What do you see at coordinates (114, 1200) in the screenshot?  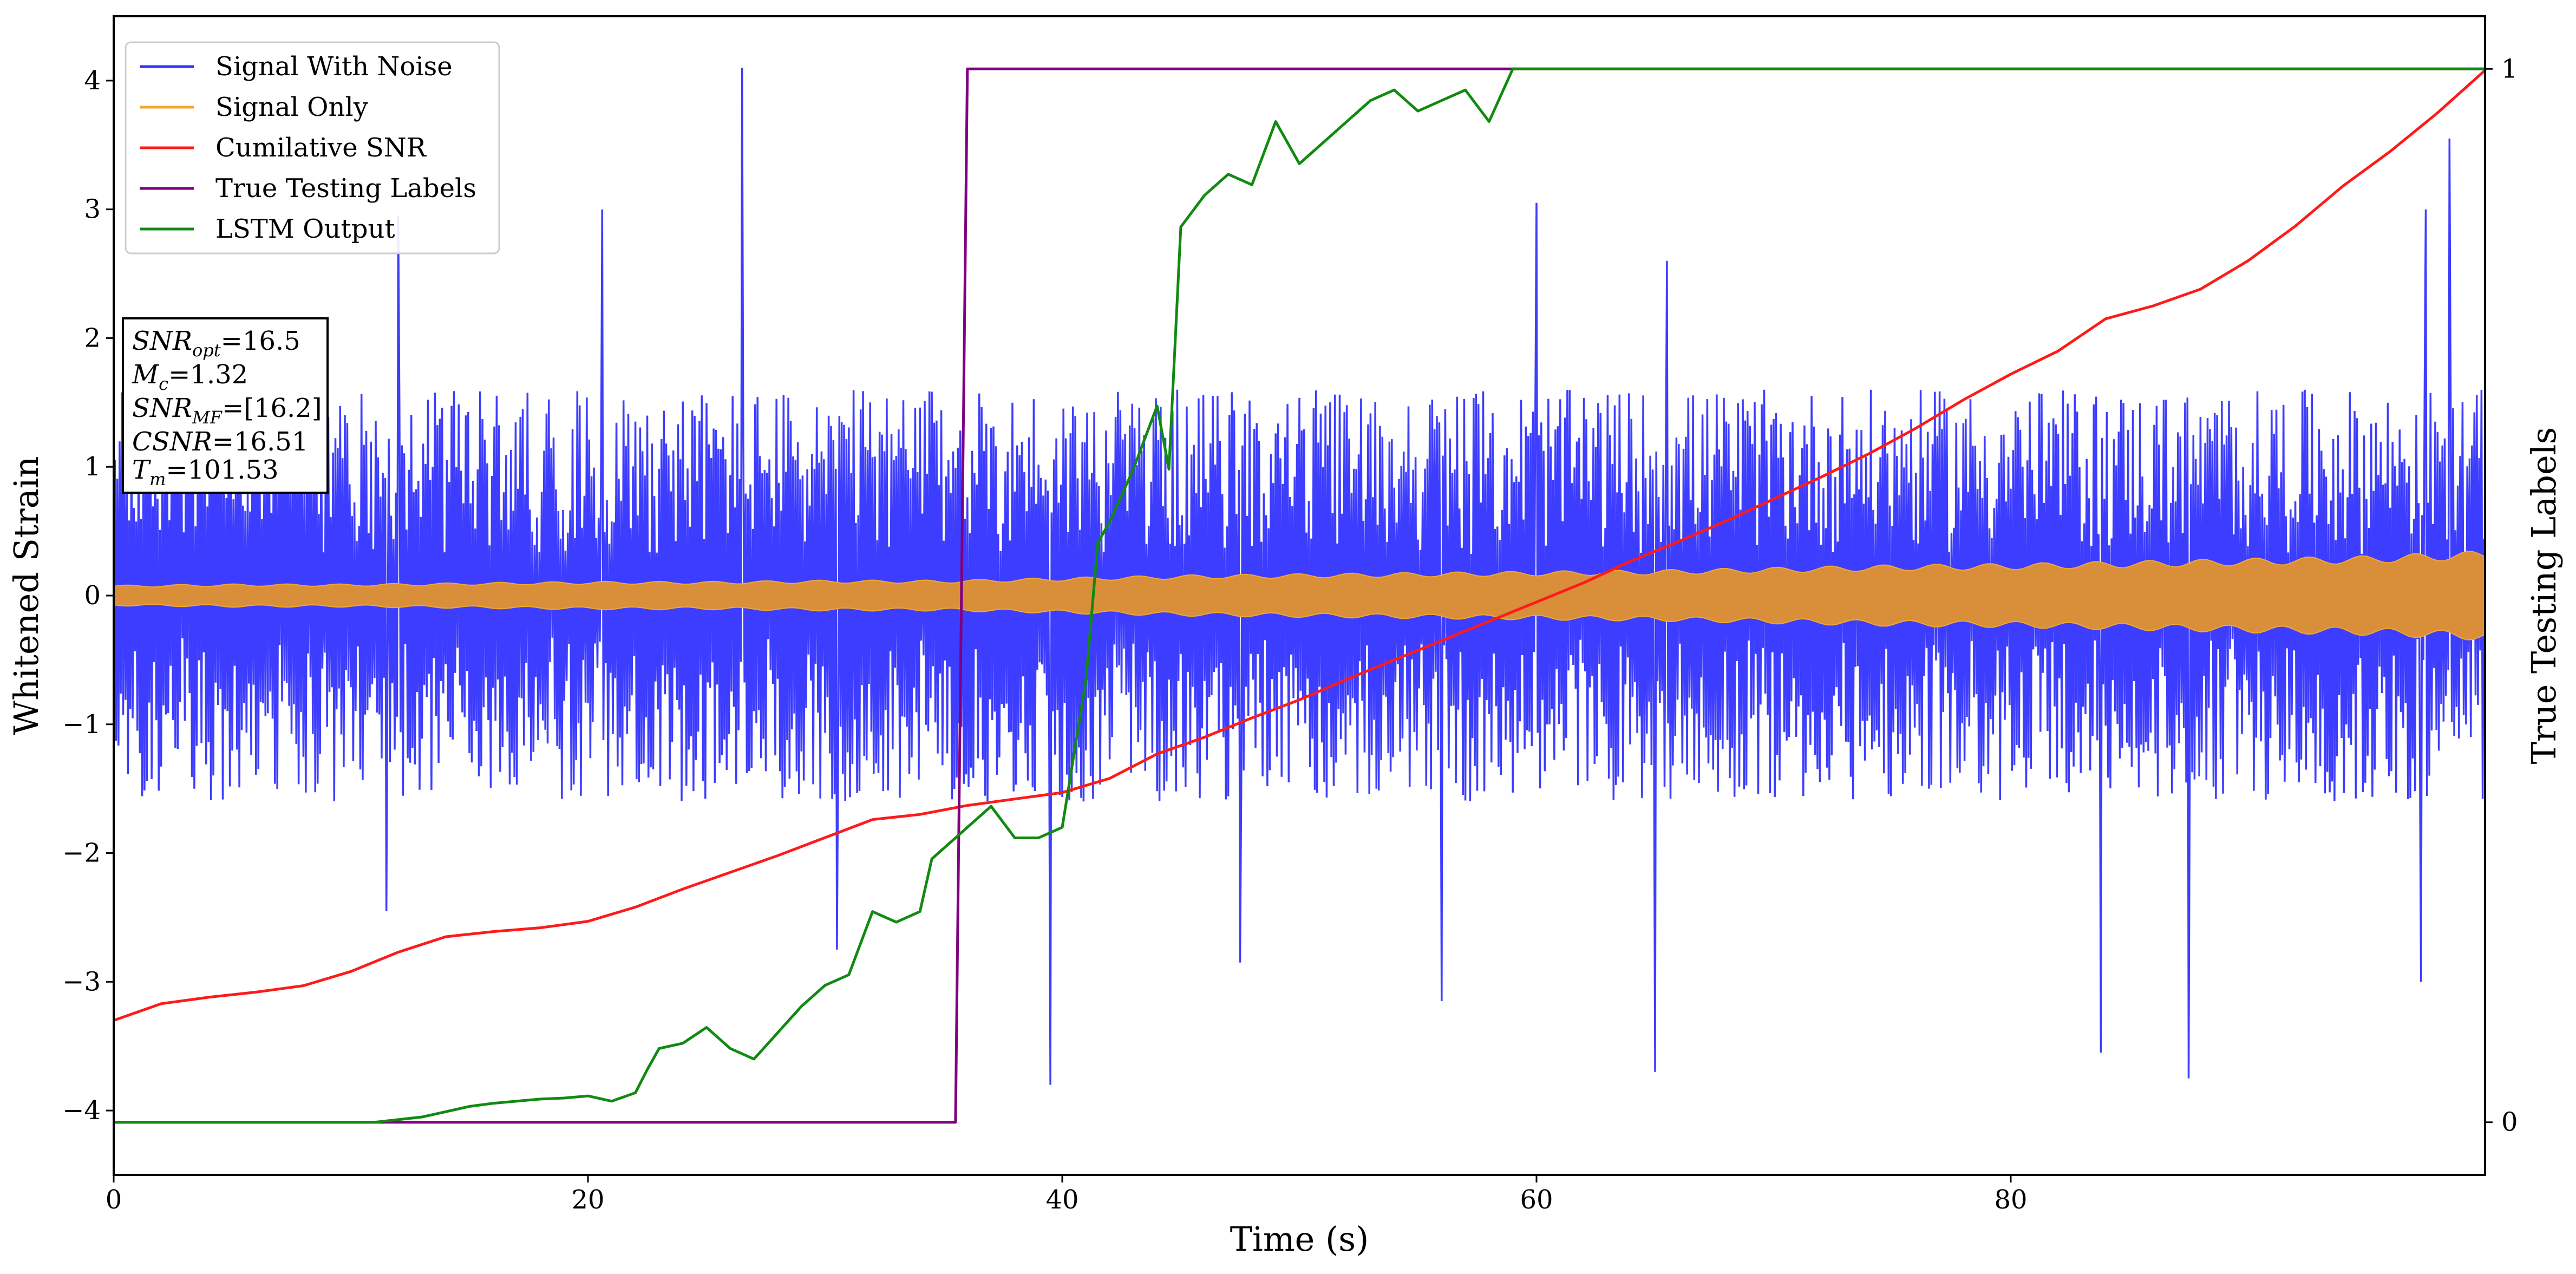 I see `x-tick-label: 0` at bounding box center [114, 1200].